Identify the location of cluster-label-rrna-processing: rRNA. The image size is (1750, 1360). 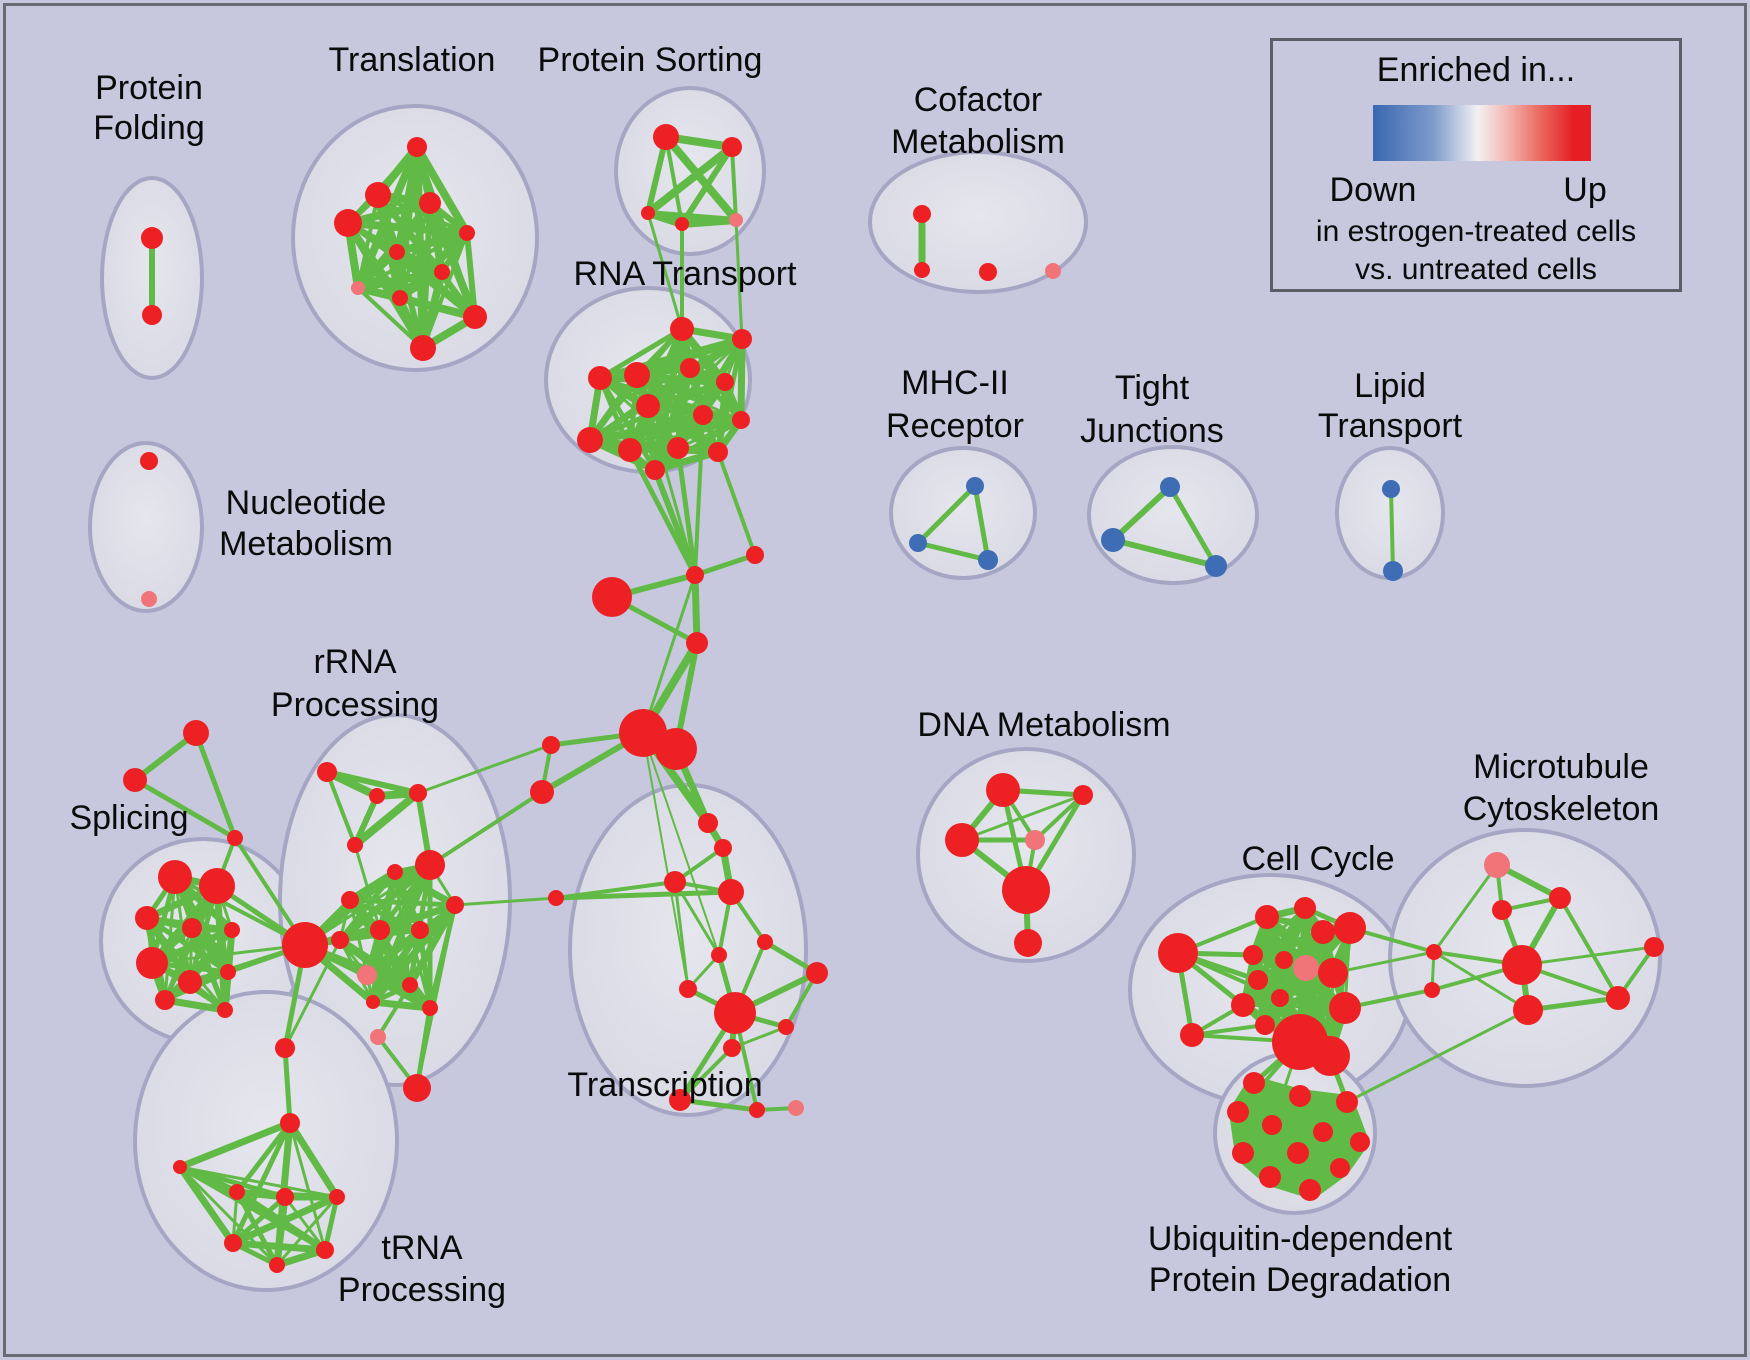
(354, 662).